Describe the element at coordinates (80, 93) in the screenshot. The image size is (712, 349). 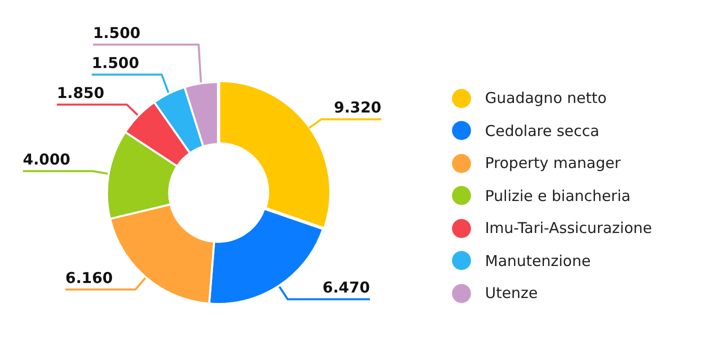
I see `data-label: 1.850` at that location.